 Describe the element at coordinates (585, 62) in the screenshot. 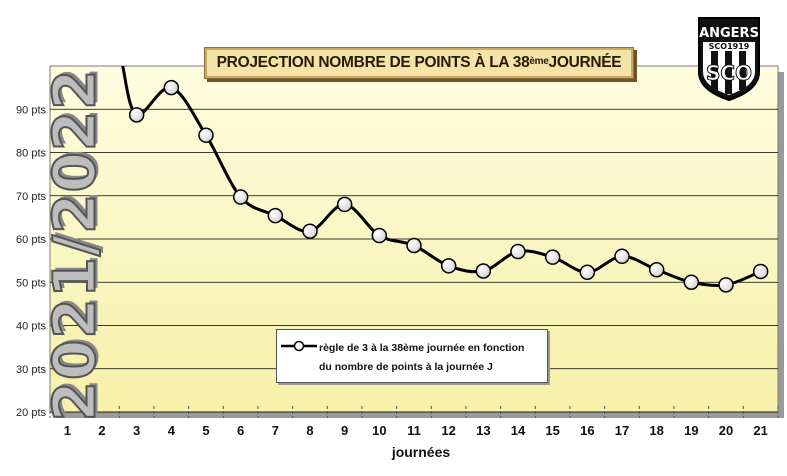

I see `chart-title-end: JOURNÉE` at that location.